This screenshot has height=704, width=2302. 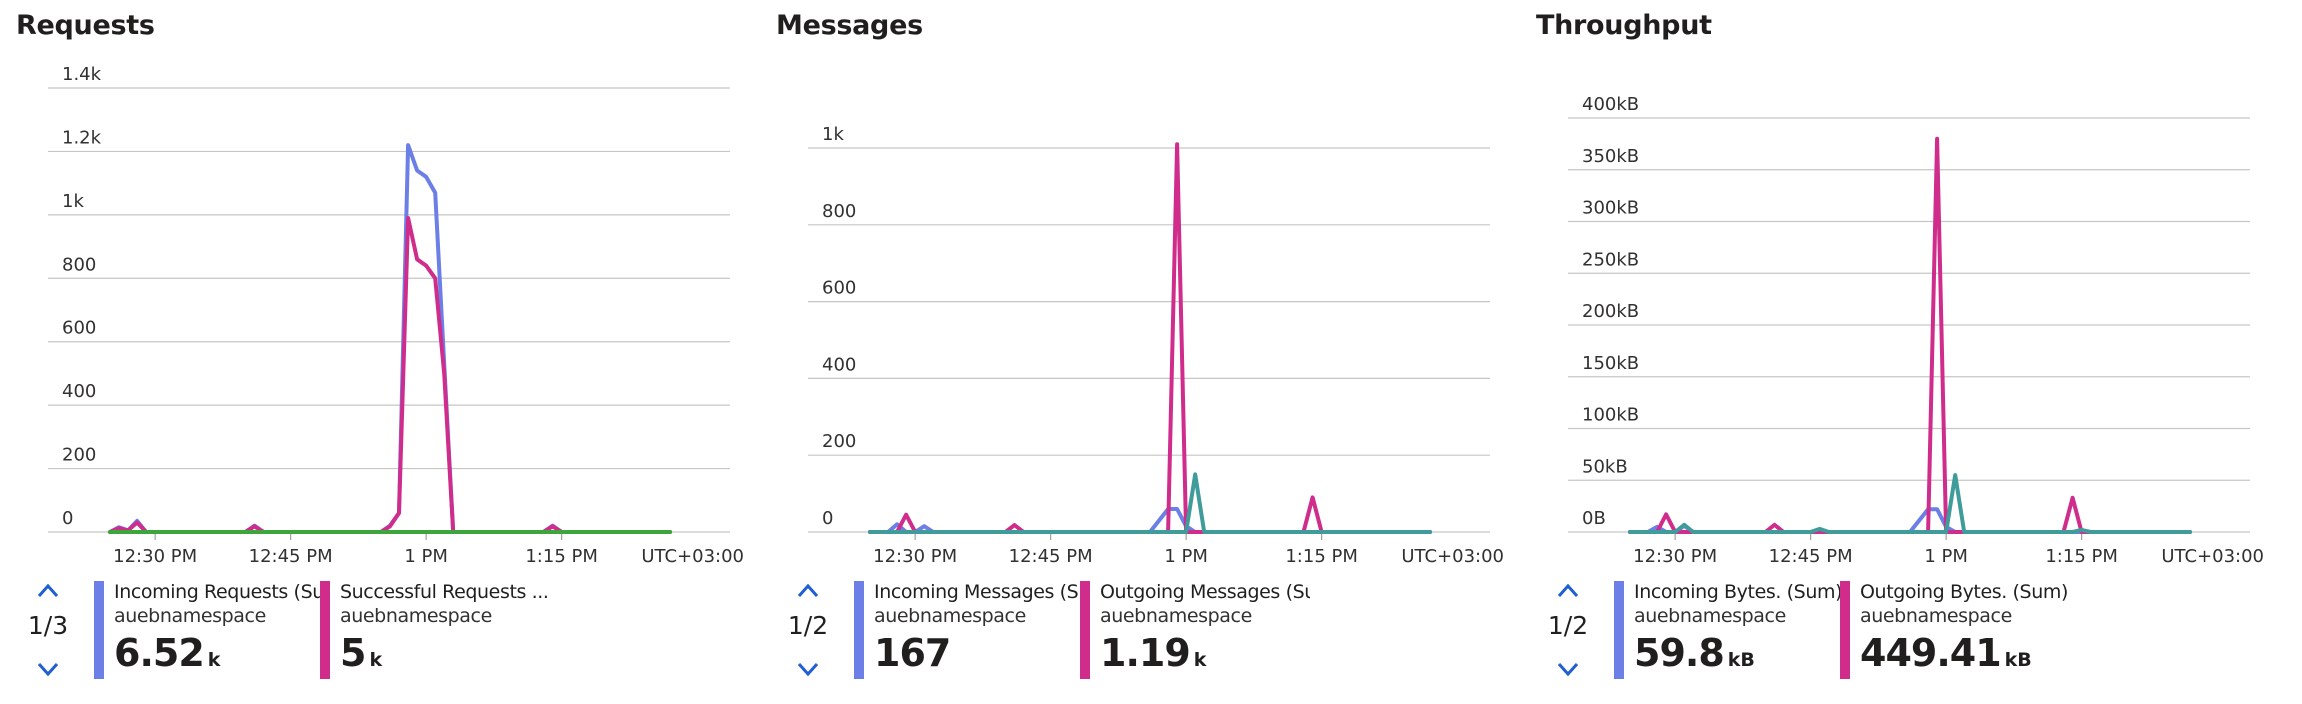 What do you see at coordinates (979, 592) in the screenshot?
I see `legend-series-name: Incoming Messages (Sum)` at bounding box center [979, 592].